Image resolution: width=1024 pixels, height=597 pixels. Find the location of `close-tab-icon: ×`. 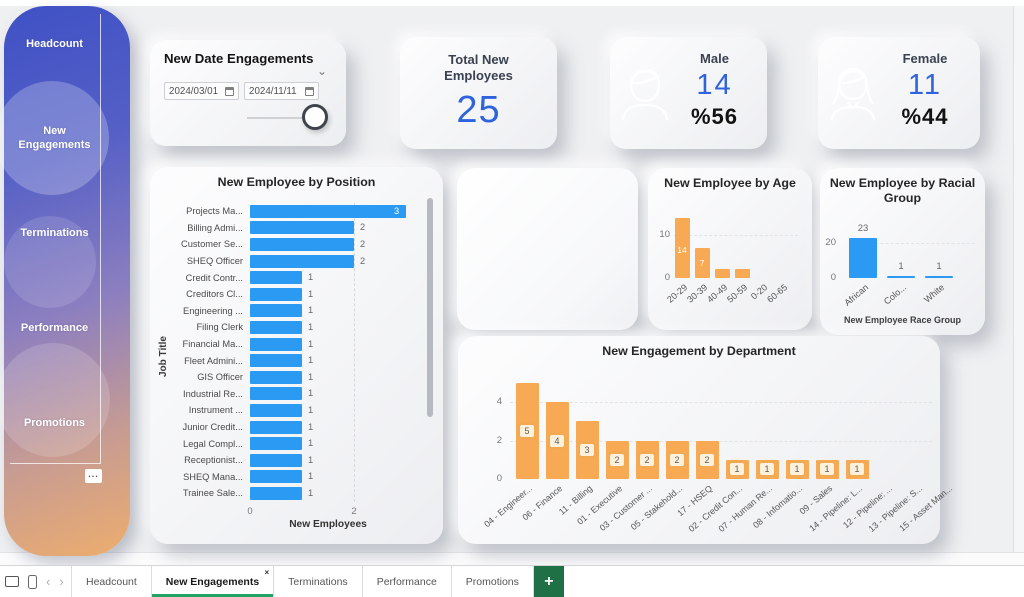

close-tab-icon: × is located at coordinates (267, 572).